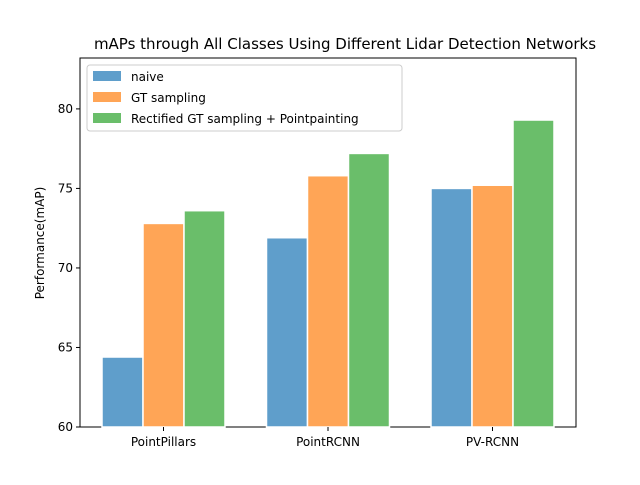 The height and width of the screenshot is (485, 640). Describe the element at coordinates (204, 318) in the screenshot. I see `bar-rectified-gt-sampling-pointpainting-pointpillars` at that location.